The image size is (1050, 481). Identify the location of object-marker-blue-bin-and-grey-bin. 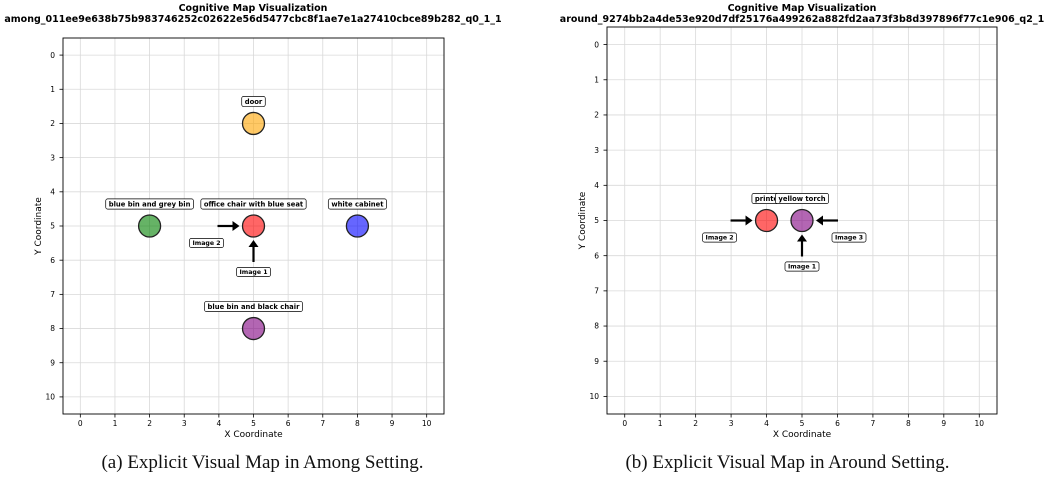
(149, 226).